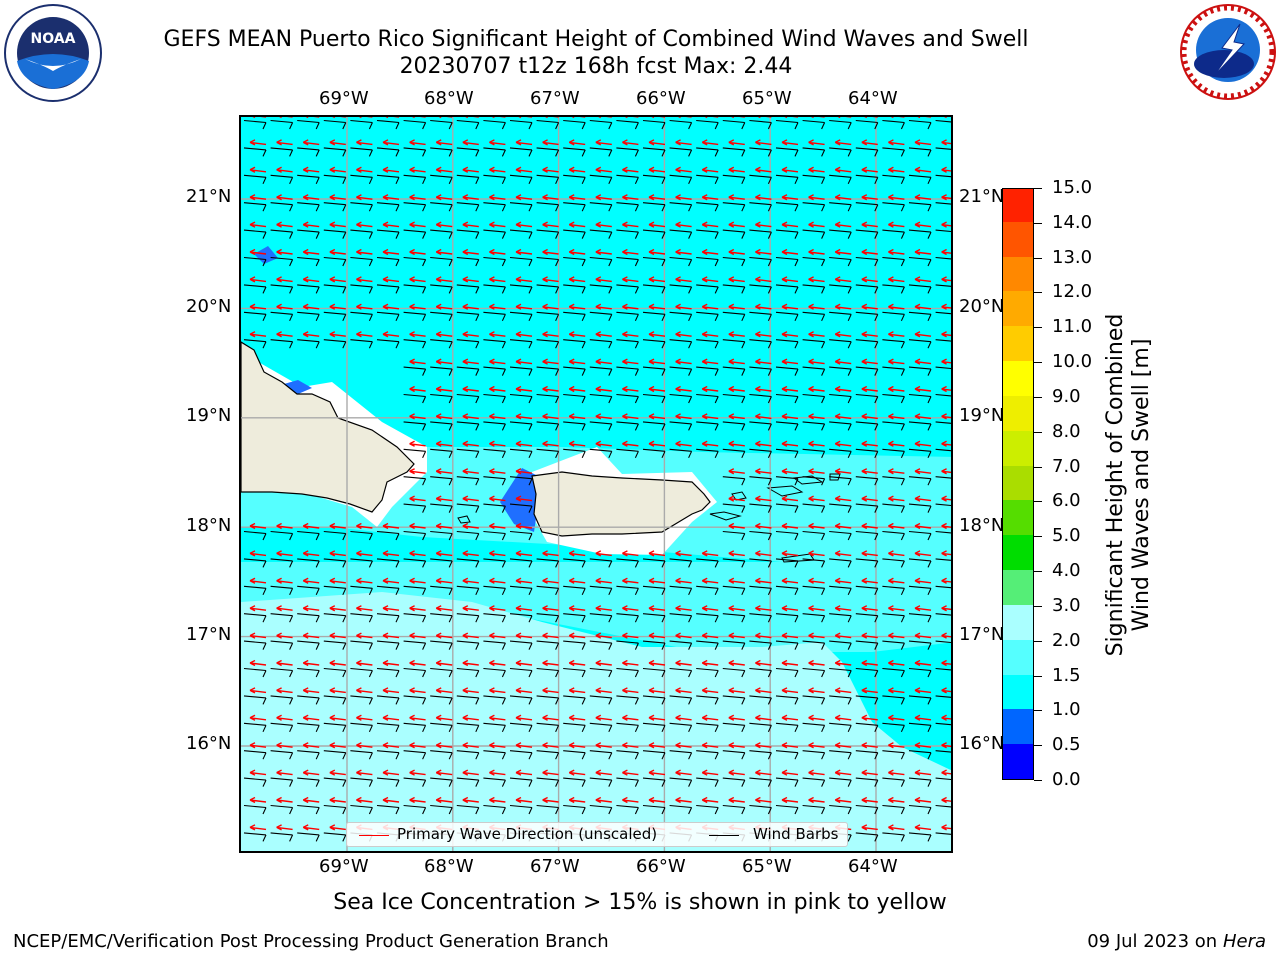  What do you see at coordinates (1018, 552) in the screenshot?
I see `colorbar-segment` at bounding box center [1018, 552].